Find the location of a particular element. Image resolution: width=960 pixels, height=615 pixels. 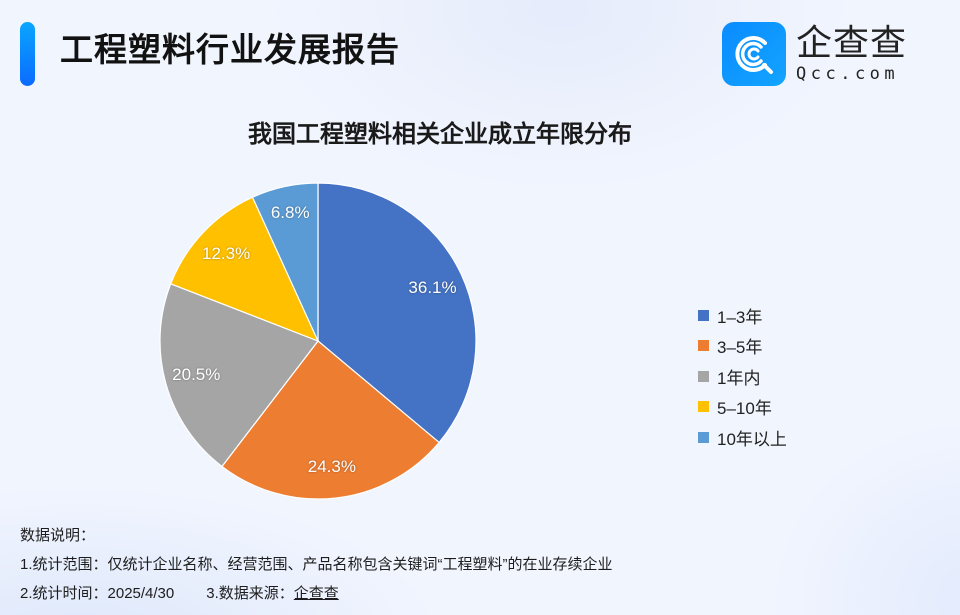

legend-label: 5–10年 is located at coordinates (744, 409).